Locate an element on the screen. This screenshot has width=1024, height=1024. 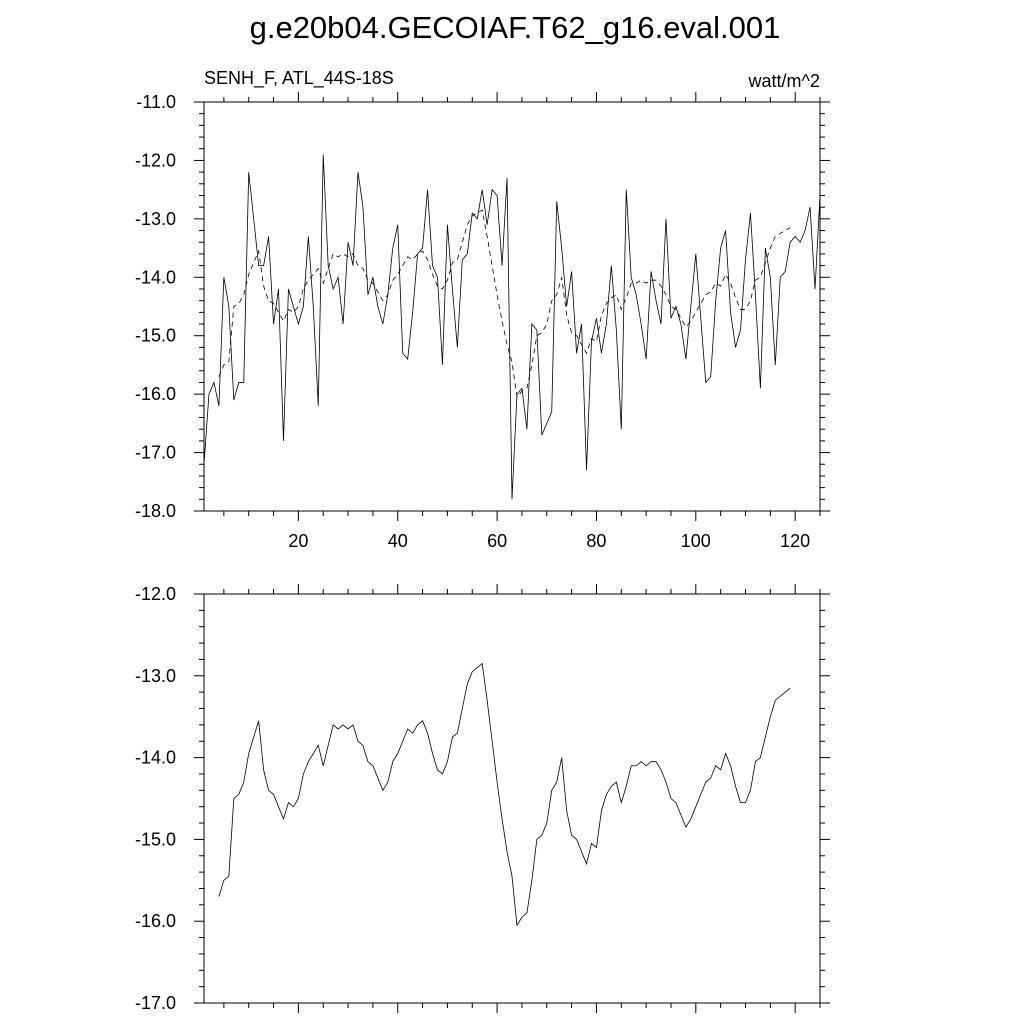
series-line is located at coordinates (504, 794).